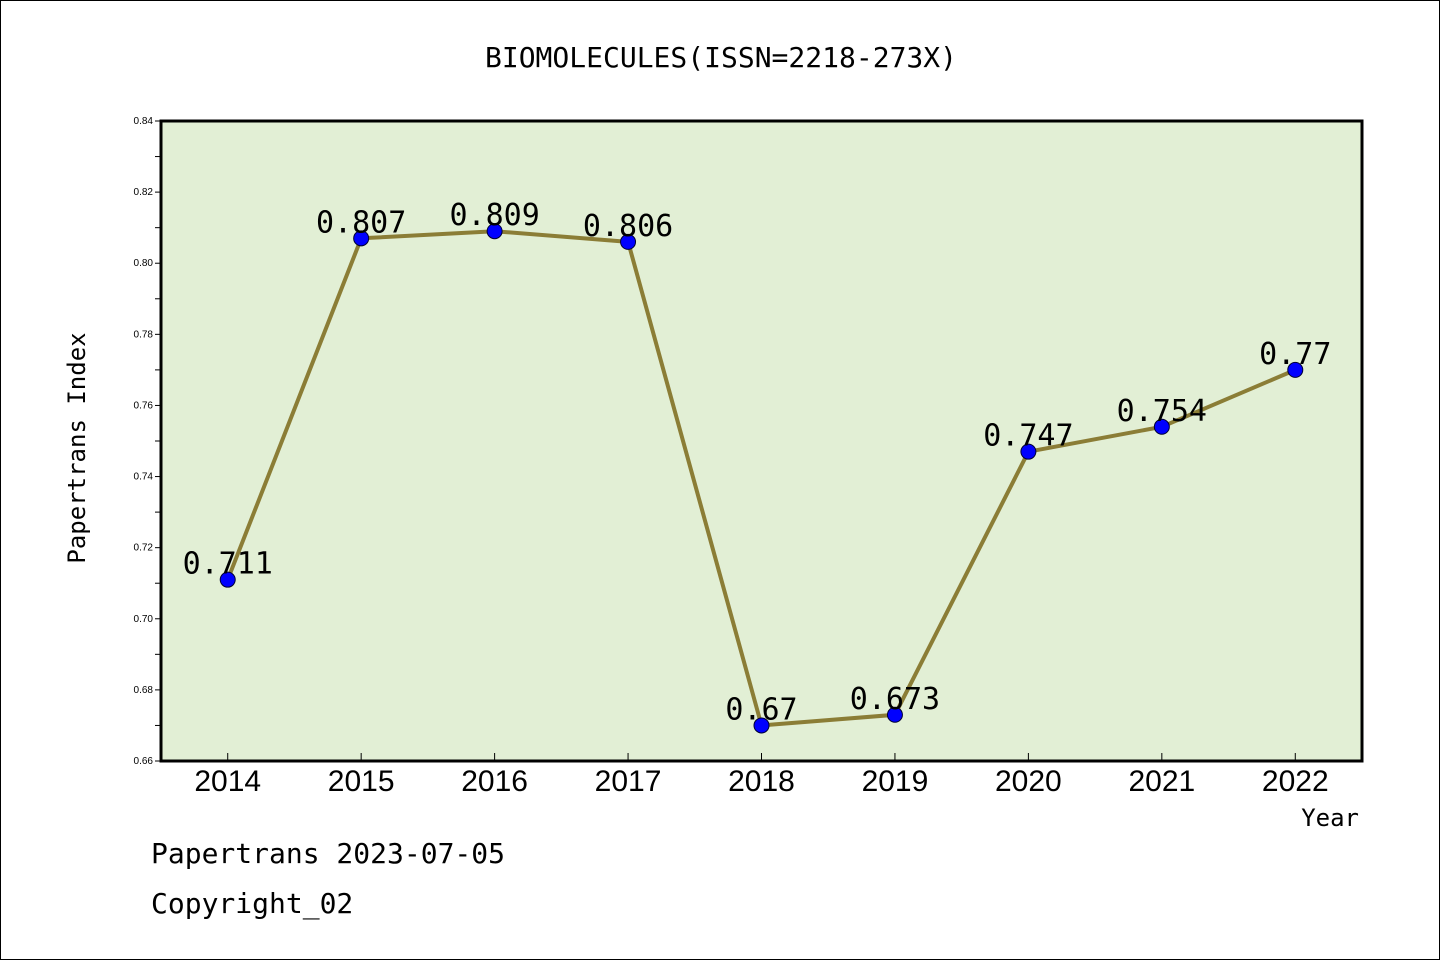  What do you see at coordinates (144, 761) in the screenshot?
I see `y-tick-label: 0.66` at bounding box center [144, 761].